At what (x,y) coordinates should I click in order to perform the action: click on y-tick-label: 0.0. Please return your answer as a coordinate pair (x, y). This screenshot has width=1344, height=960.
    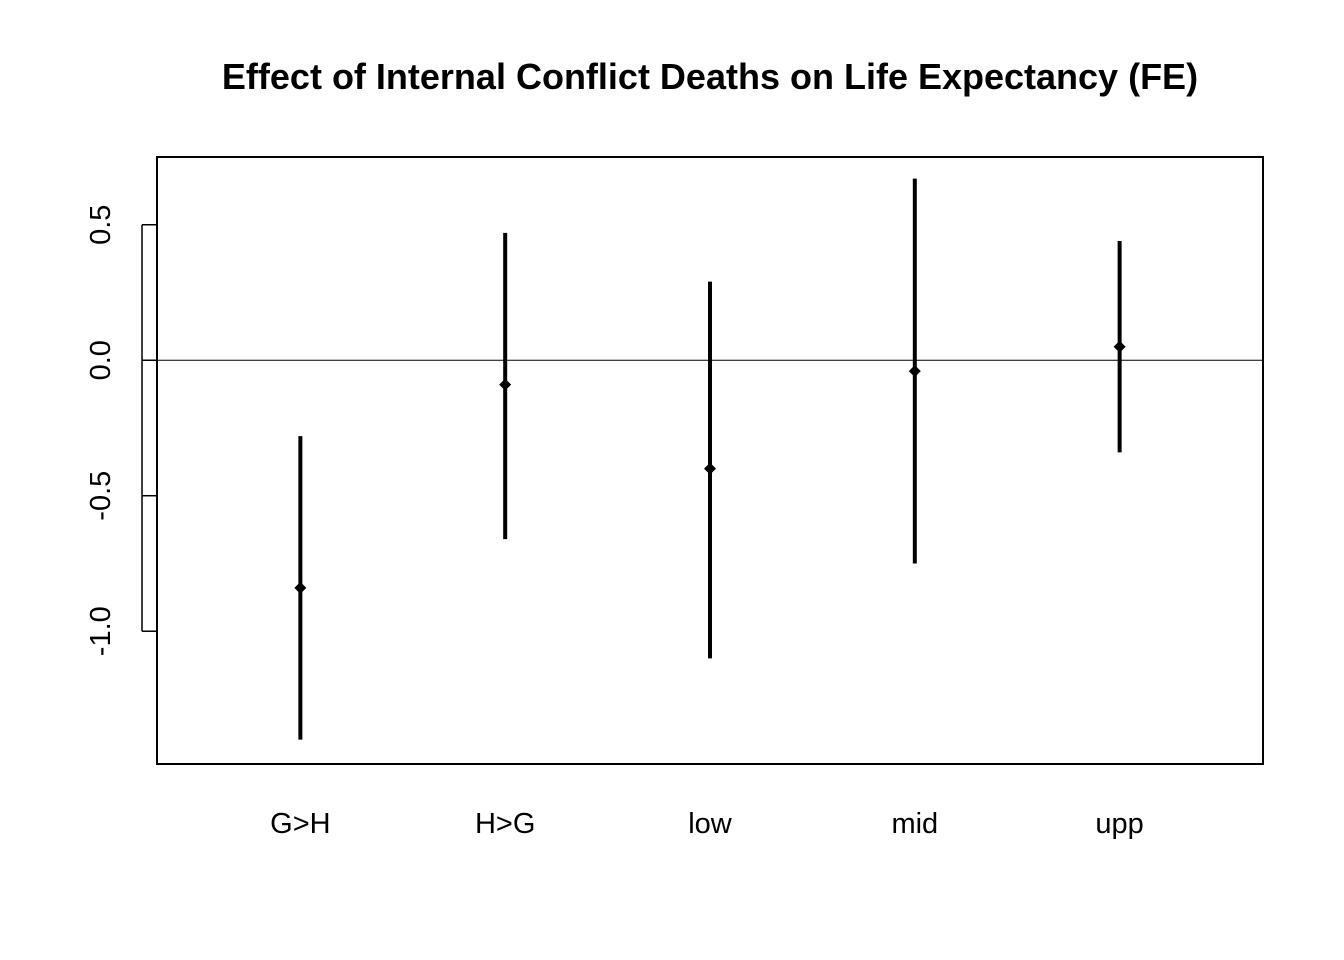
    Looking at the image, I should click on (101, 360).